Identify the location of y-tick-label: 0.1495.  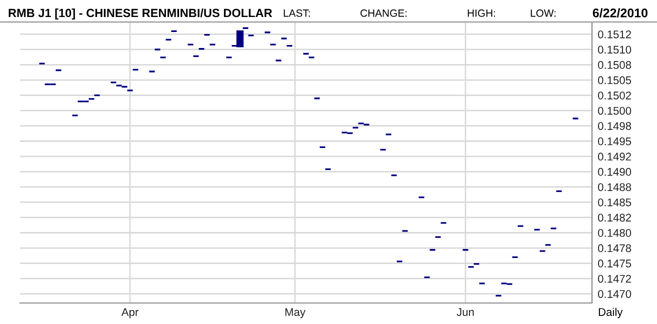
(615, 141).